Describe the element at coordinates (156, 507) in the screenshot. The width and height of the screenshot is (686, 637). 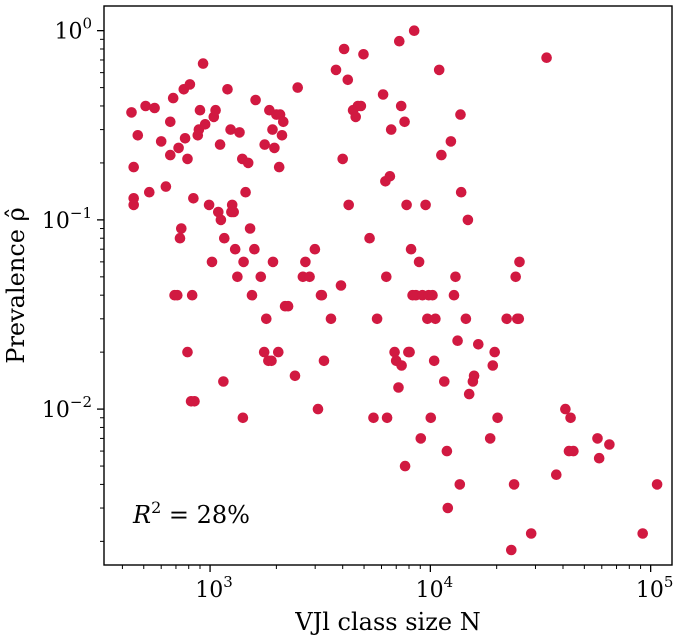
I see `annotation-sup: 2` at that location.